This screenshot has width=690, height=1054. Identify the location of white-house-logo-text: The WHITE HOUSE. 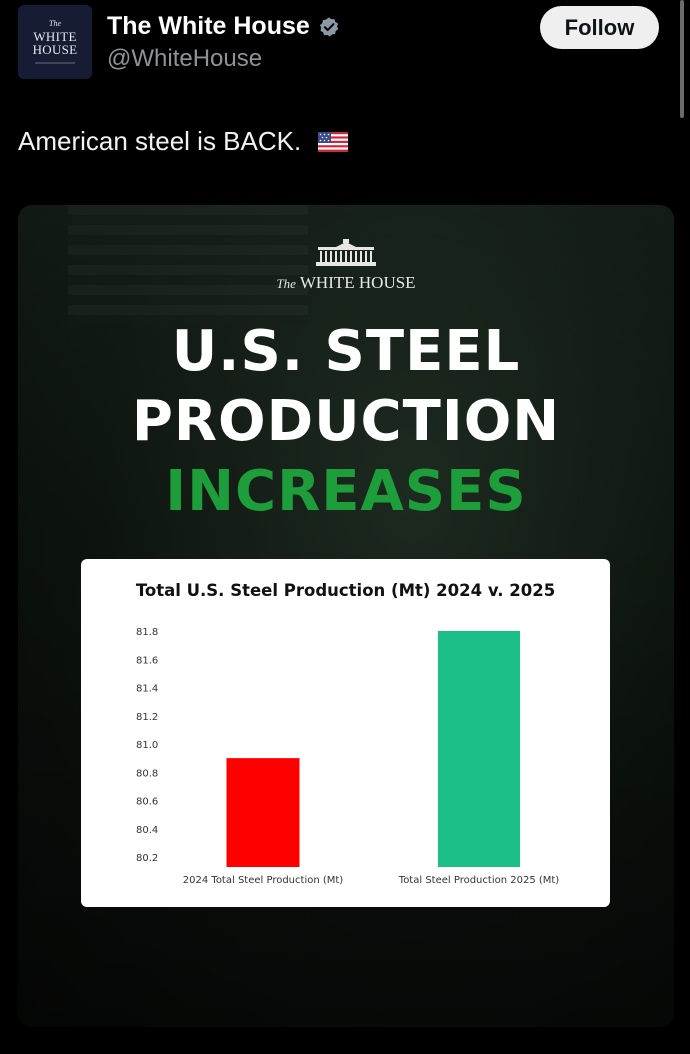
(346, 283).